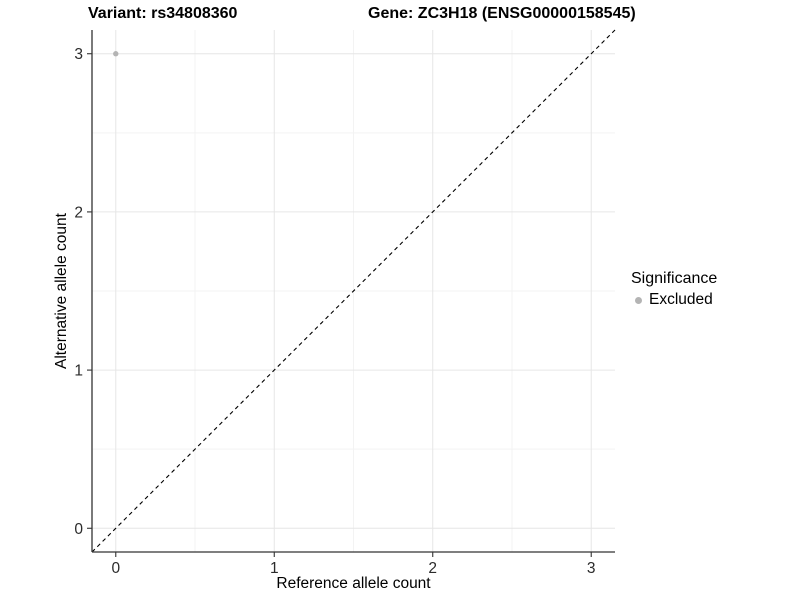  I want to click on x-axis-label: Reference allele count, so click(353, 583).